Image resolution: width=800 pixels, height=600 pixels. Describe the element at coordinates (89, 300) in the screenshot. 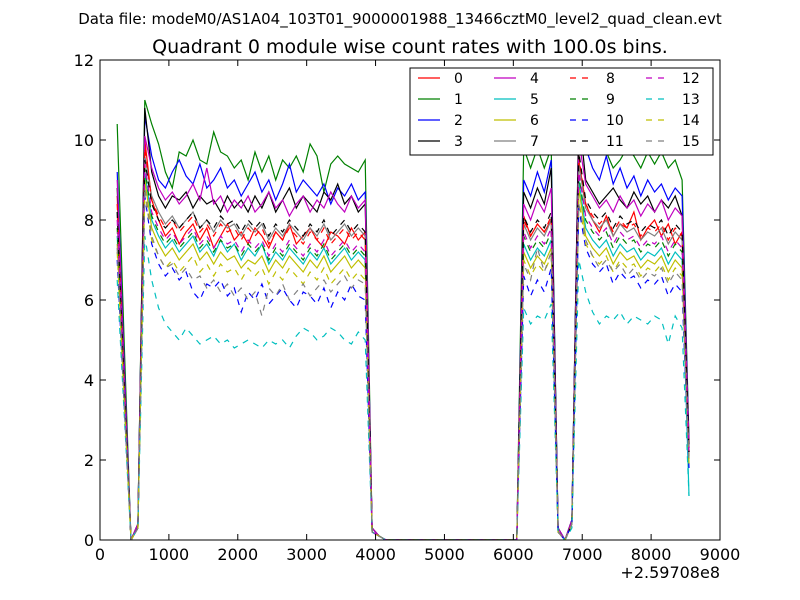

I see `y-tick-label: 6` at that location.